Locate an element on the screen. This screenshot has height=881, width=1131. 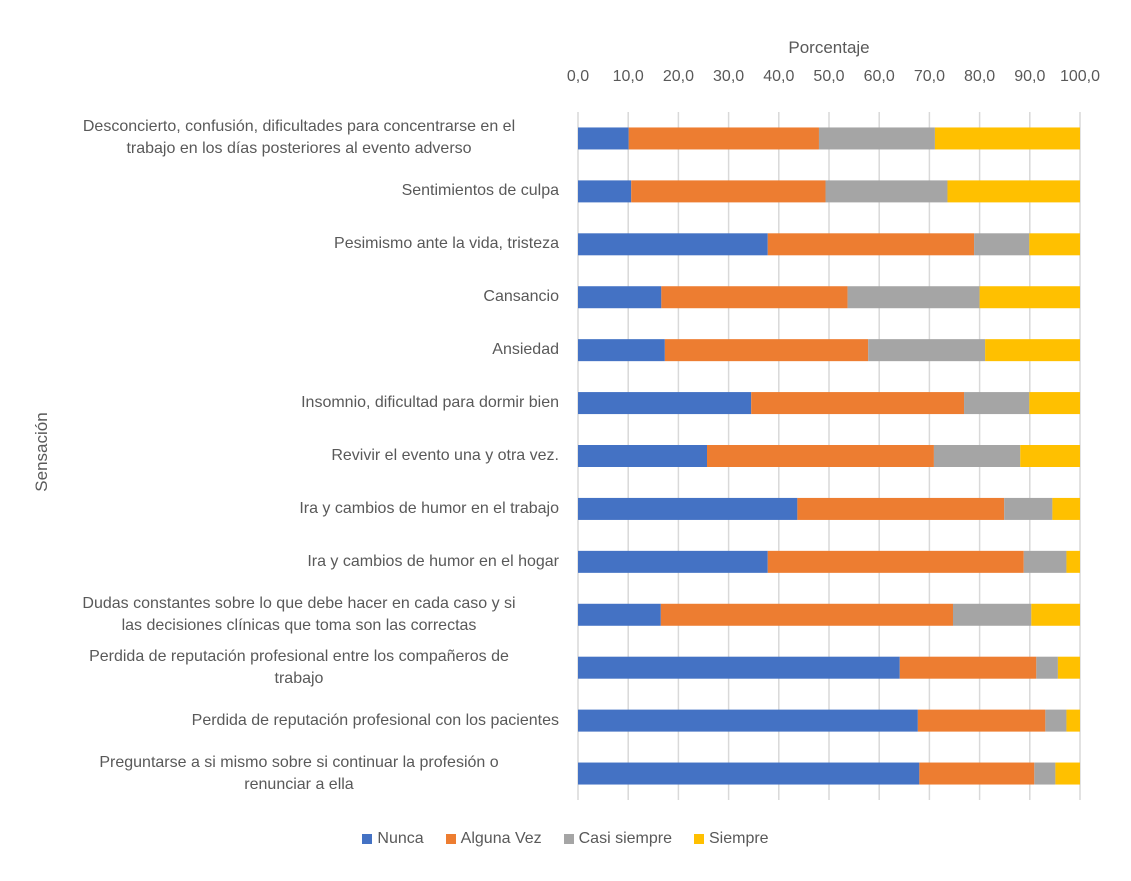
x-tick-label: 40,0 is located at coordinates (779, 76).